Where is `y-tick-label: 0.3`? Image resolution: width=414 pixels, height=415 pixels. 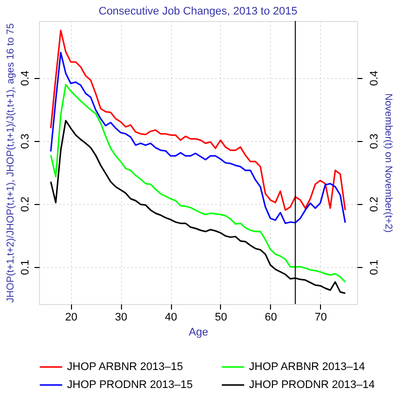 y-tick-label: 0.3 is located at coordinates (26, 141).